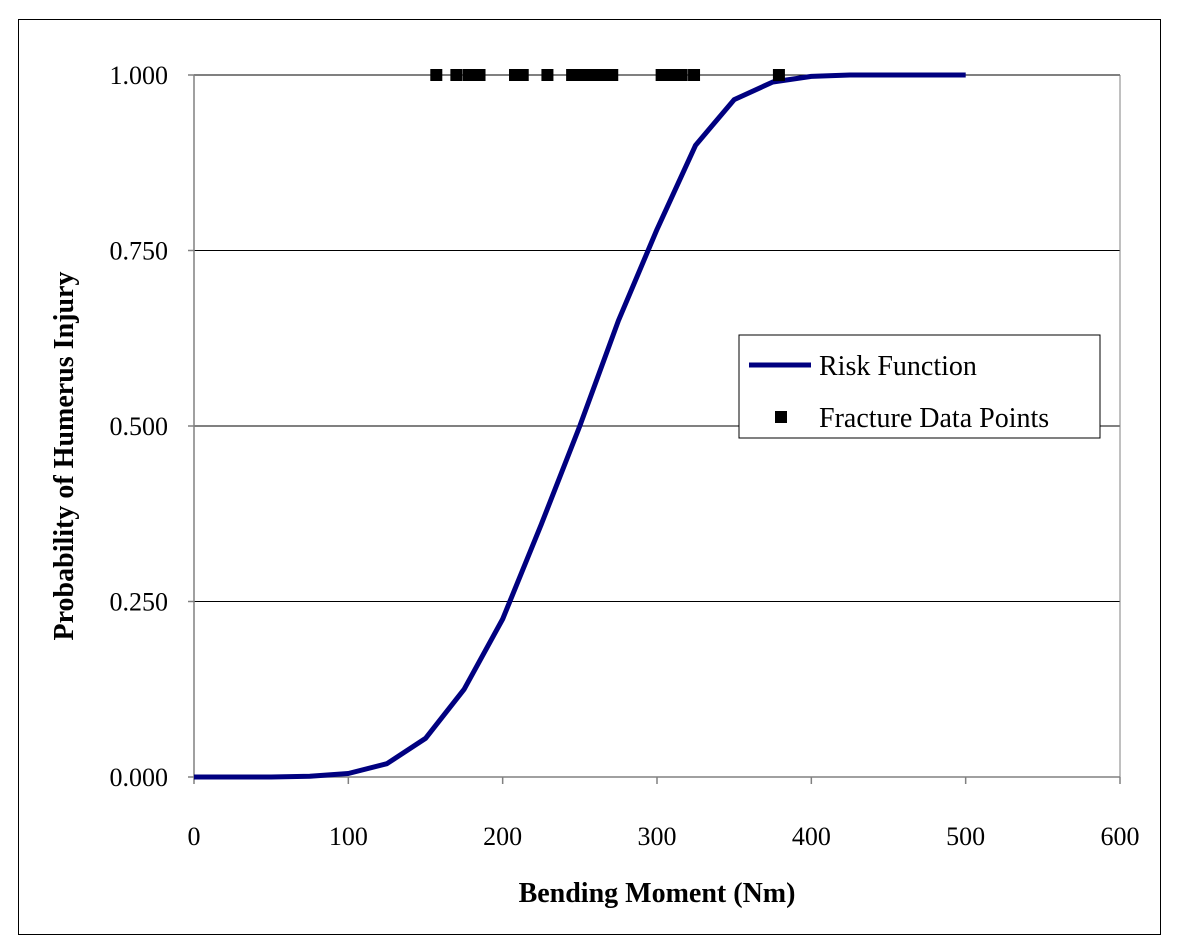 This screenshot has height=950, width=1180. Describe the element at coordinates (139, 75) in the screenshot. I see `y-tick-label-4: 1.000` at that location.